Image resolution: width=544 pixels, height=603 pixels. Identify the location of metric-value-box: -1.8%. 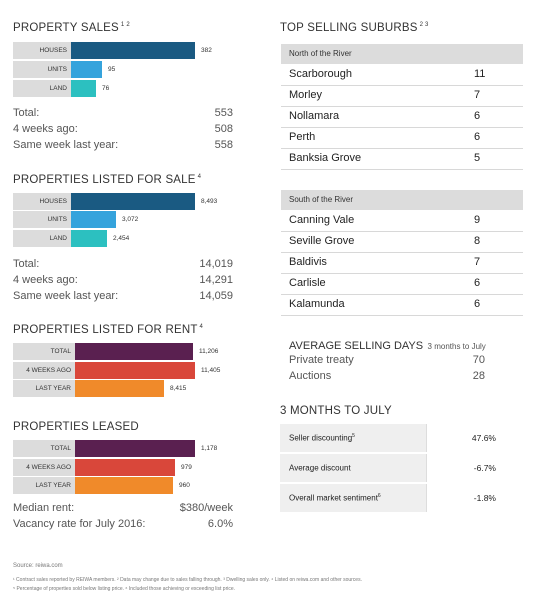
(475, 498).